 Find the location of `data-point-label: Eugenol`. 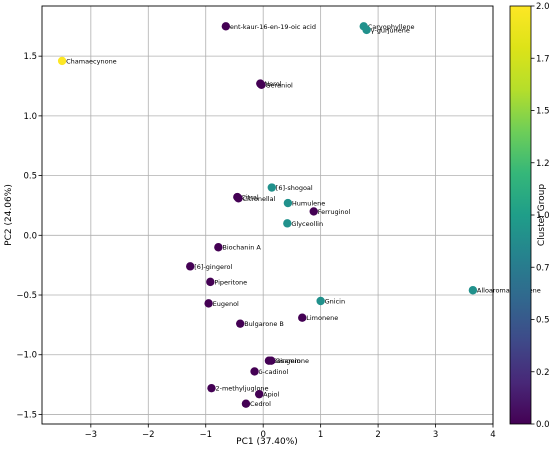

data-point-label: Eugenol is located at coordinates (226, 304).